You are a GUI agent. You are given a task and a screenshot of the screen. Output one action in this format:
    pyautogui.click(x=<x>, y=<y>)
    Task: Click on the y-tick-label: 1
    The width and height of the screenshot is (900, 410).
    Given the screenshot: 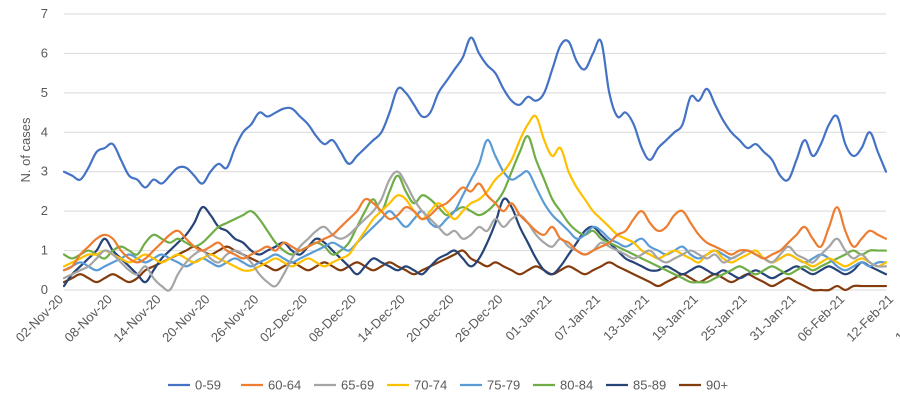 What is the action you would take?
    pyautogui.click(x=44, y=250)
    